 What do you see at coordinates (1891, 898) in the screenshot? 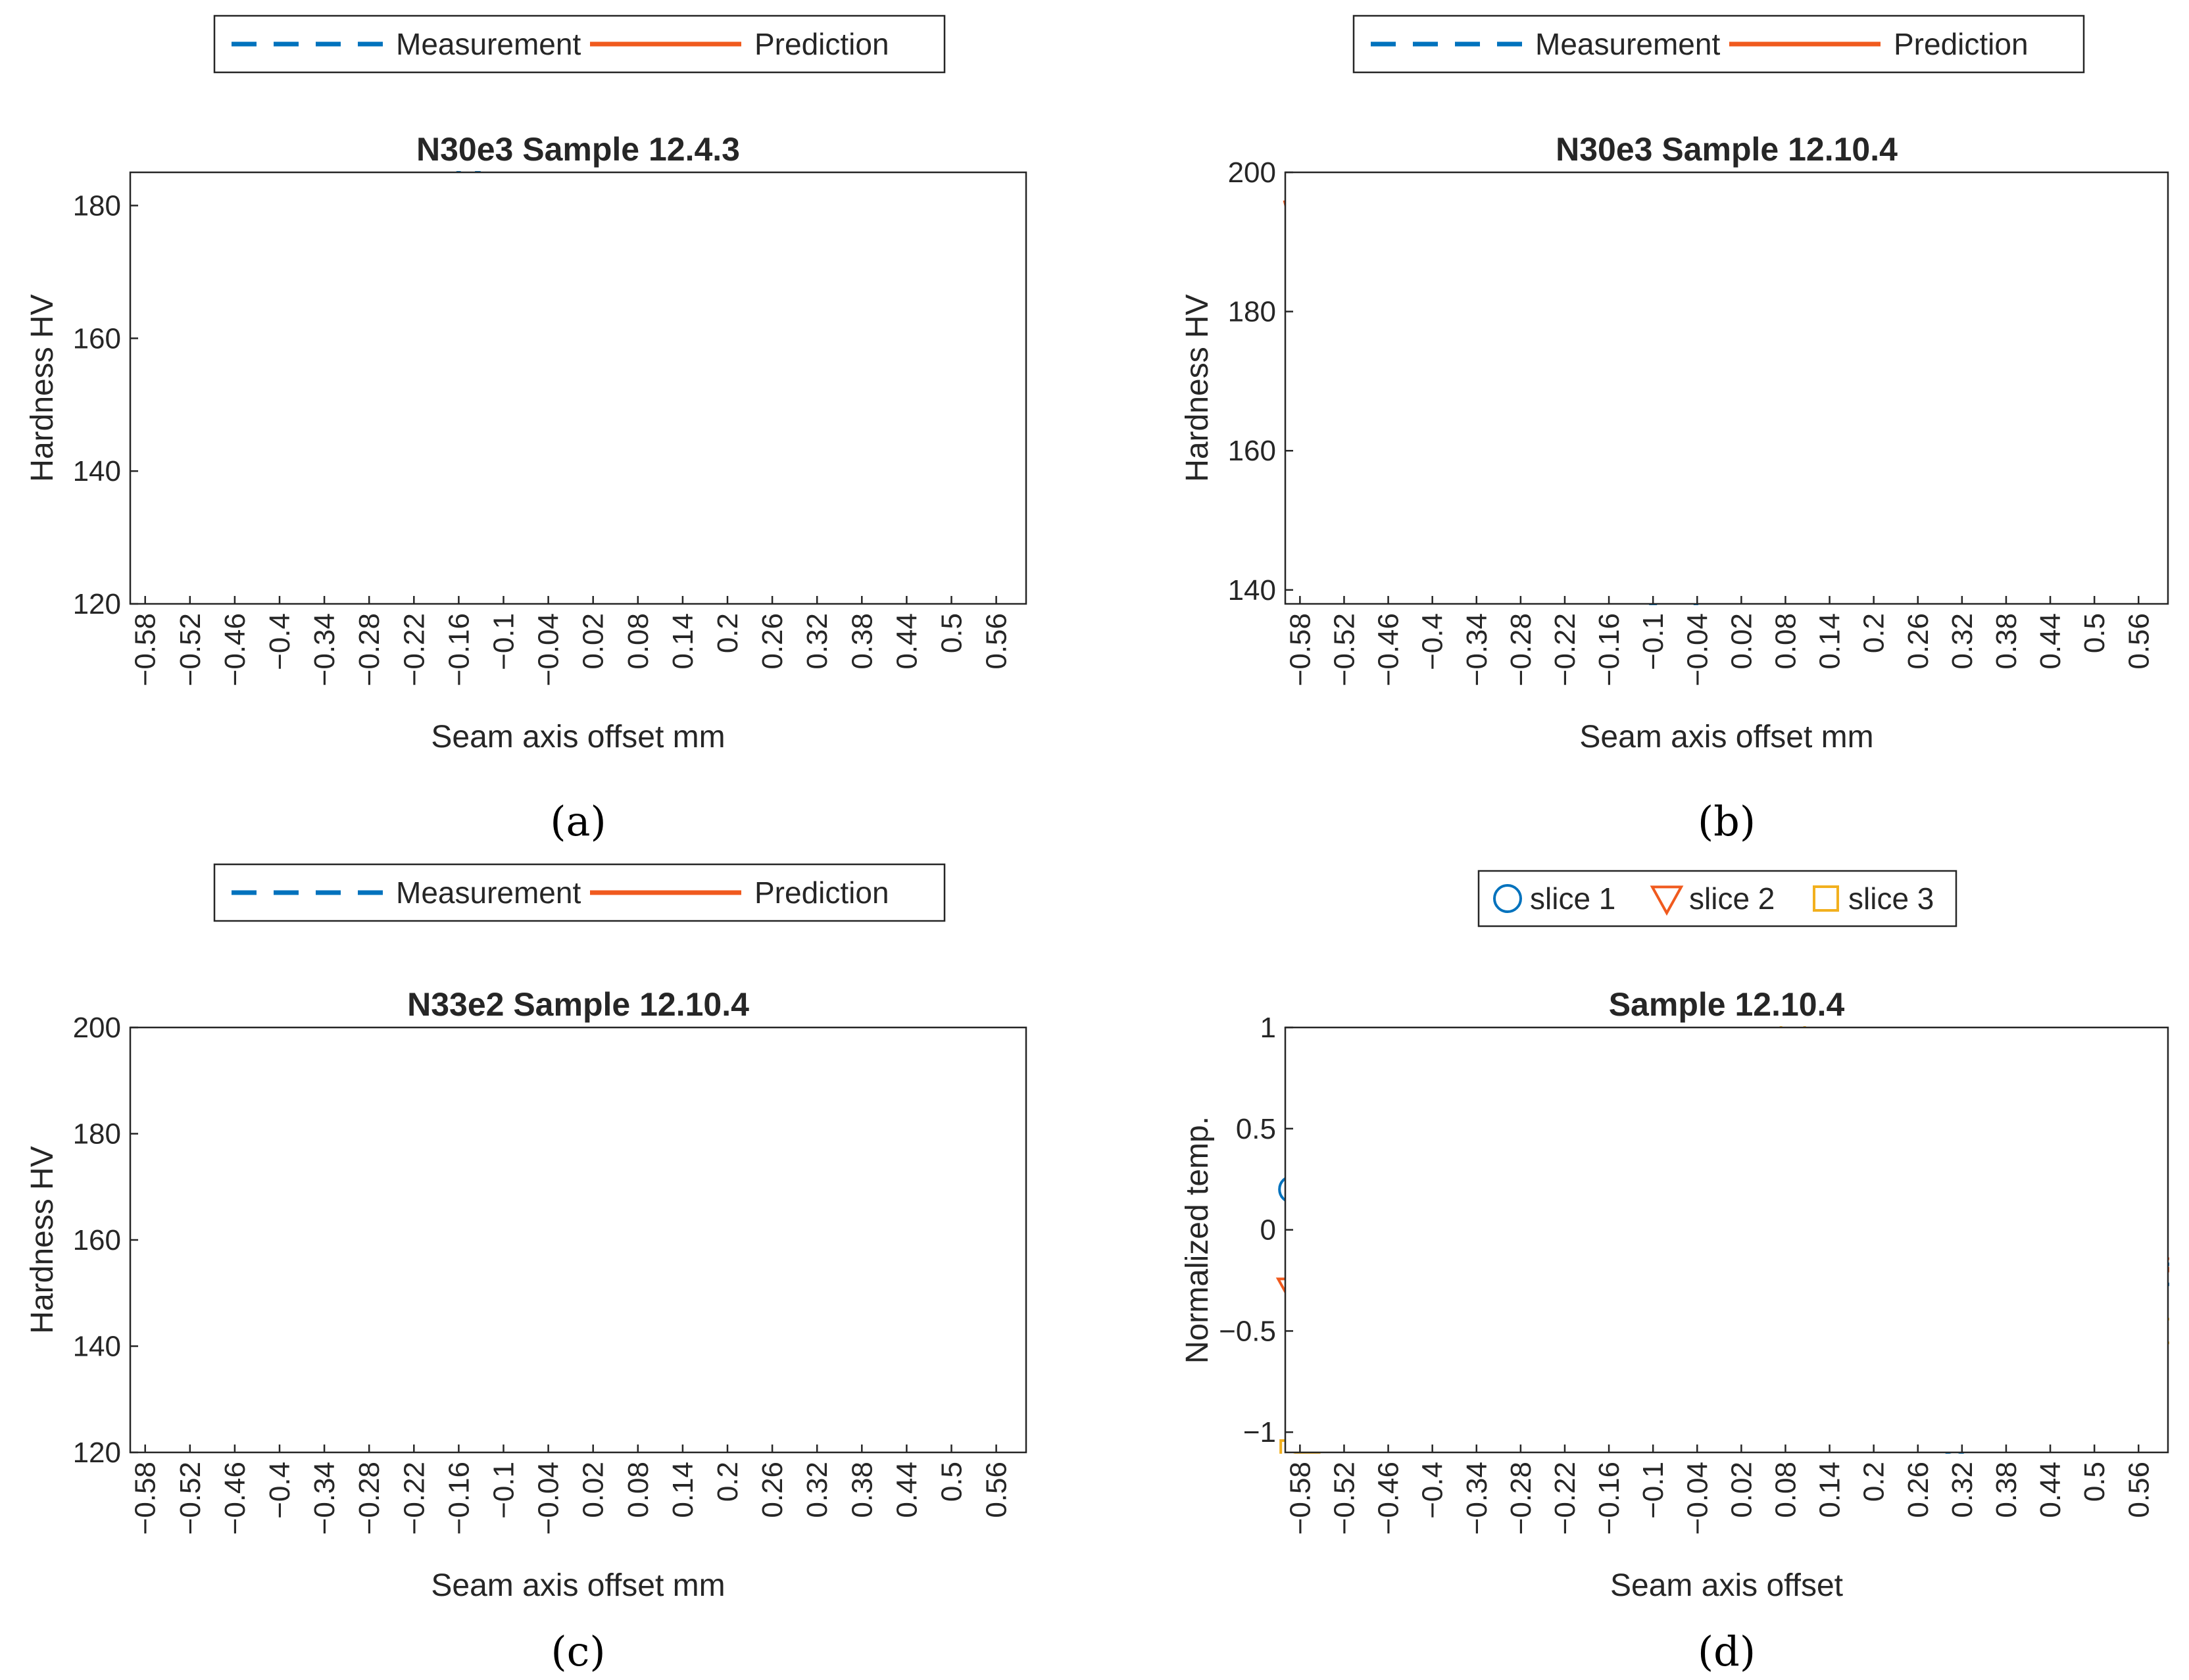
I see `legend-label: slice 3` at bounding box center [1891, 898].